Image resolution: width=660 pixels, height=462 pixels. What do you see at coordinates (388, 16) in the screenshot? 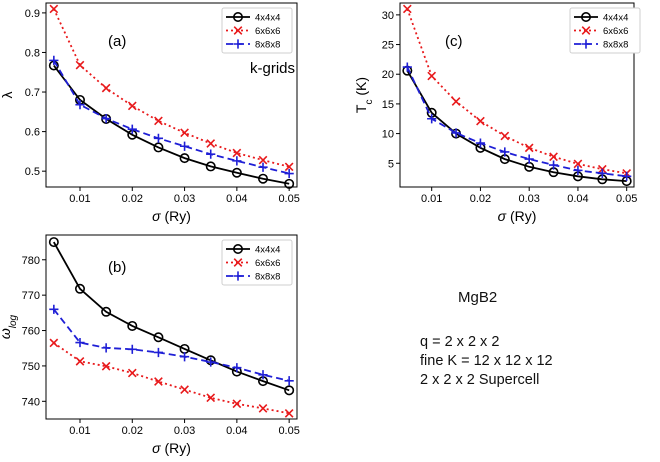
I see `y-tick-label: 30` at bounding box center [388, 16].